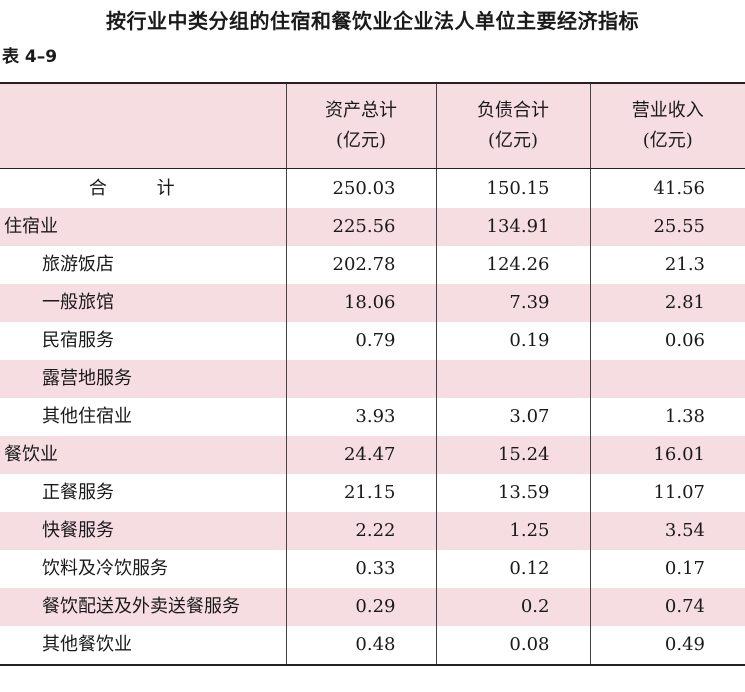 The height and width of the screenshot is (692, 745). I want to click on header-total-assets-unit: (亿元), so click(361, 140).